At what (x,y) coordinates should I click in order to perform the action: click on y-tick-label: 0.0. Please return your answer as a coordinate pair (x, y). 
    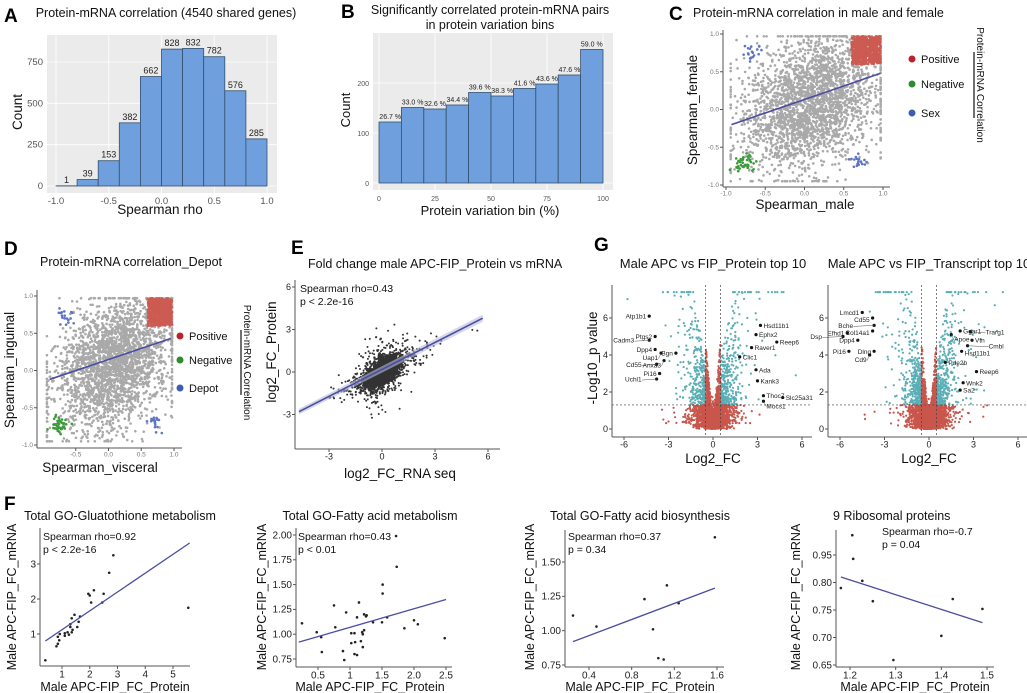
    Looking at the image, I should click on (714, 110).